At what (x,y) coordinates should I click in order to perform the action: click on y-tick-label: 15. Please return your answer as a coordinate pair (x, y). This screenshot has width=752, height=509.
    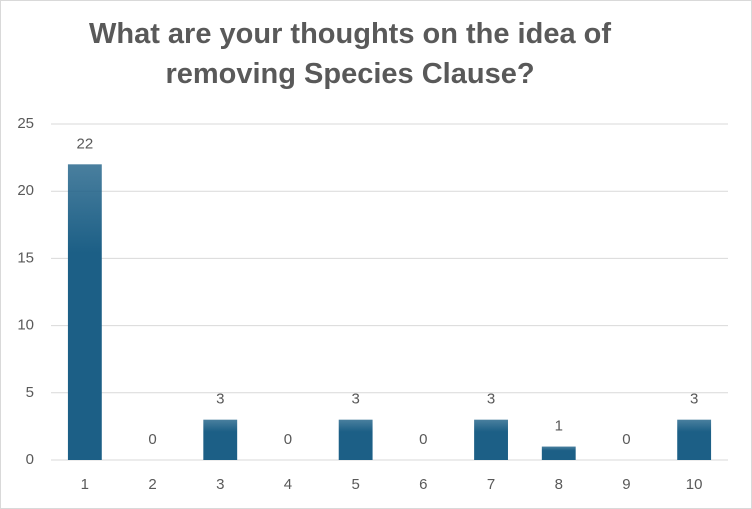
    Looking at the image, I should click on (25, 257).